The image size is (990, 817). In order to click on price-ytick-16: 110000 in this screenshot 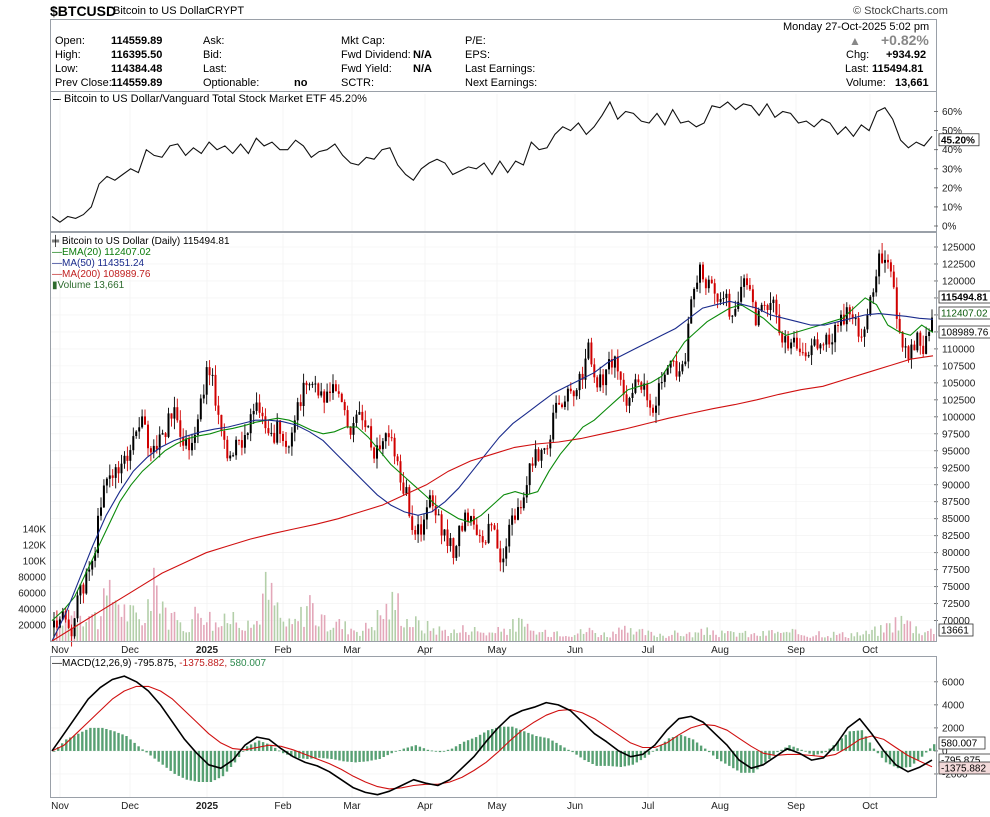, I will do `click(958, 349)`.